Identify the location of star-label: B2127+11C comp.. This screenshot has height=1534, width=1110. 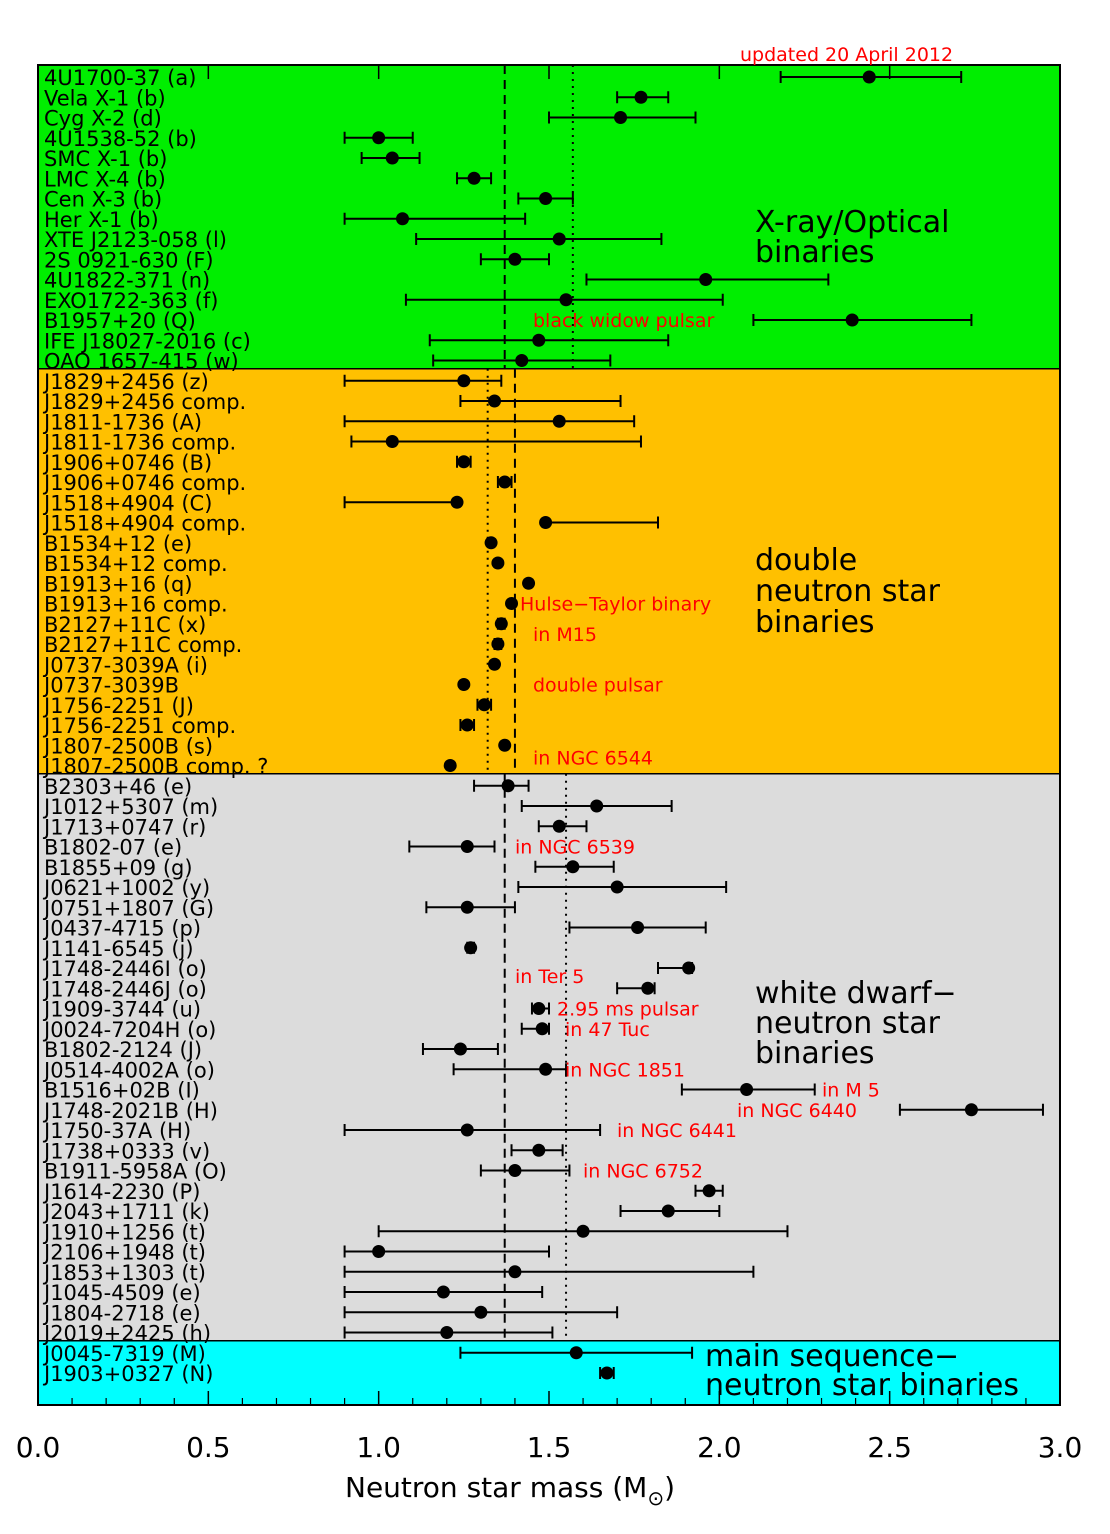
(143, 645).